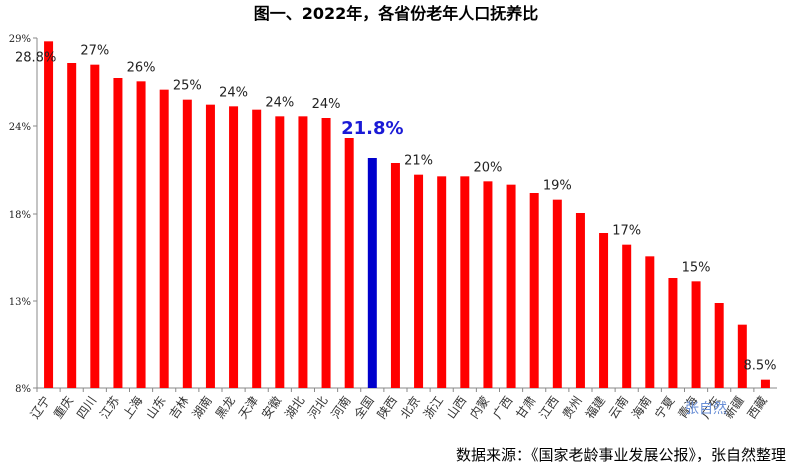 The height and width of the screenshot is (468, 793). What do you see at coordinates (364, 407) in the screenshot?
I see `x-tick-label: 全国` at bounding box center [364, 407].